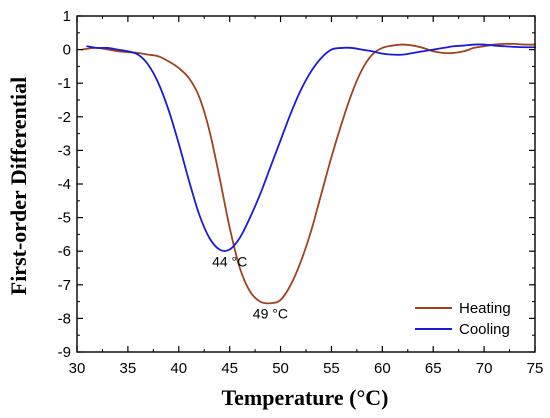 The image size is (550, 418). I want to click on y-tick-label: -5, so click(64, 218).